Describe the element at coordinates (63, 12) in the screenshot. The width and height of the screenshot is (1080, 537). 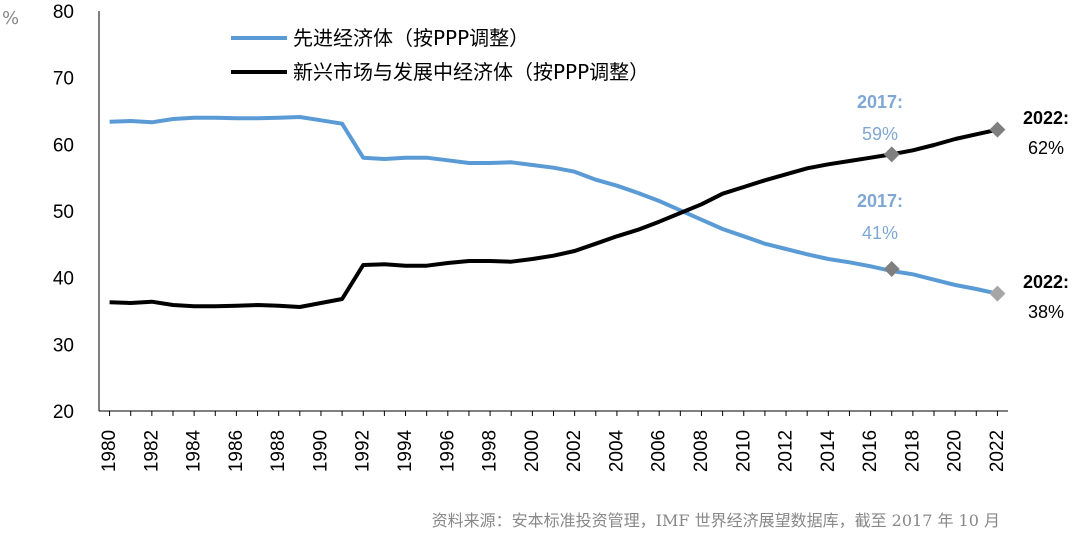
I see `y-tick-label: 80` at that location.